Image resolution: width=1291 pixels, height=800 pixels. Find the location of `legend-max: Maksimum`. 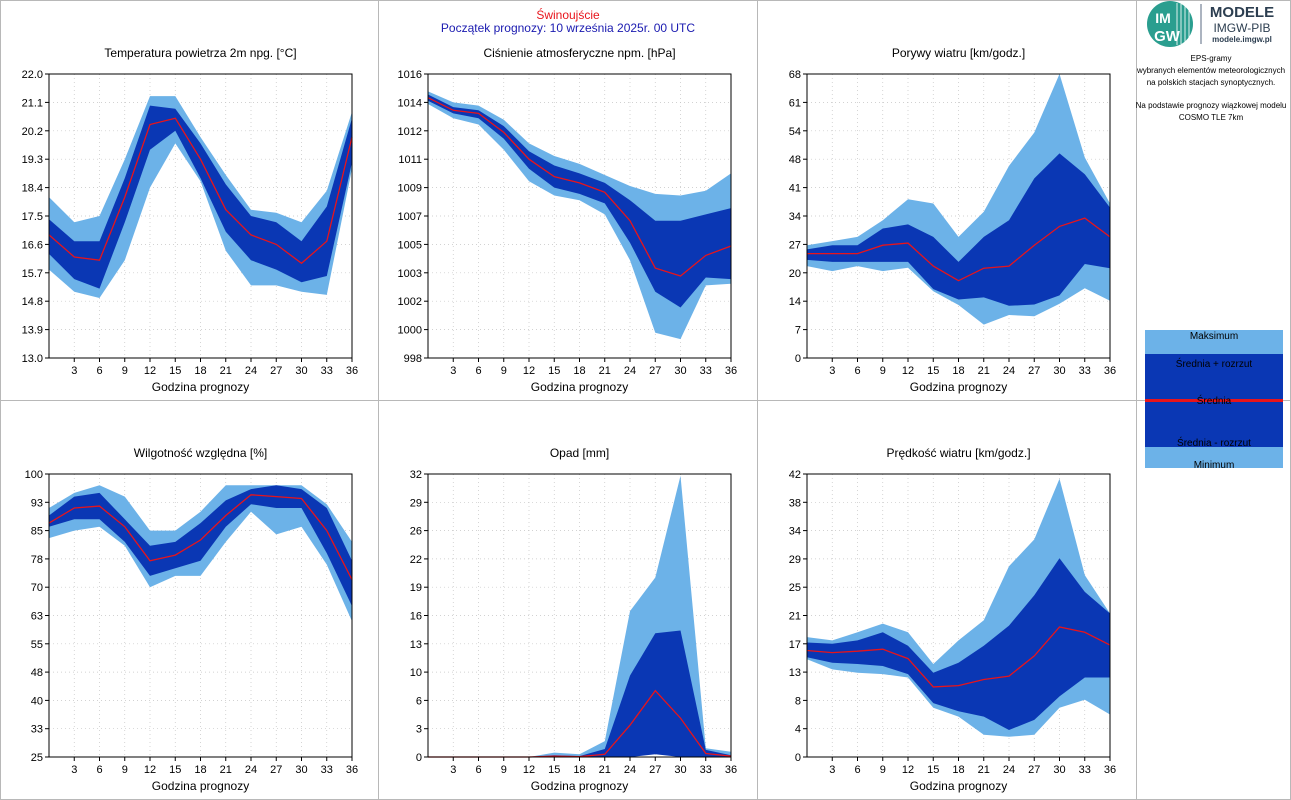

legend-max: Maksimum is located at coordinates (1214, 336).